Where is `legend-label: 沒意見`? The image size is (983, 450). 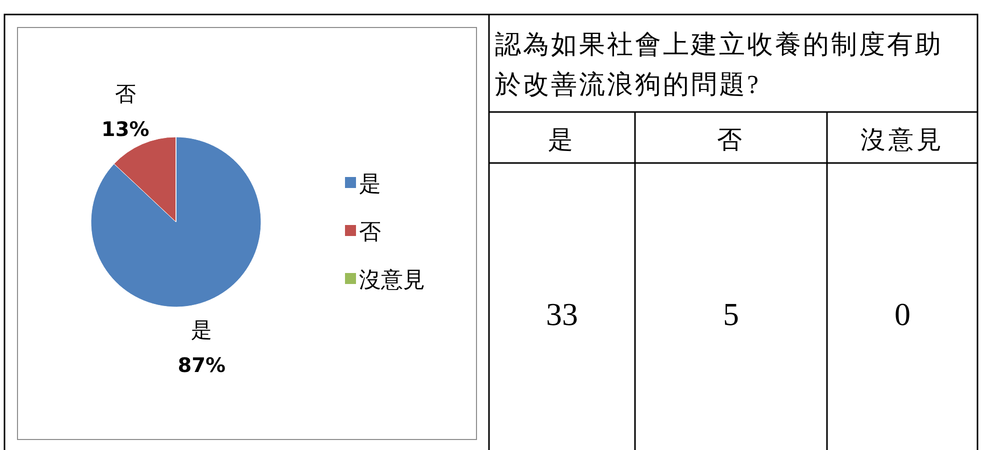 legend-label: 沒意見 is located at coordinates (392, 280).